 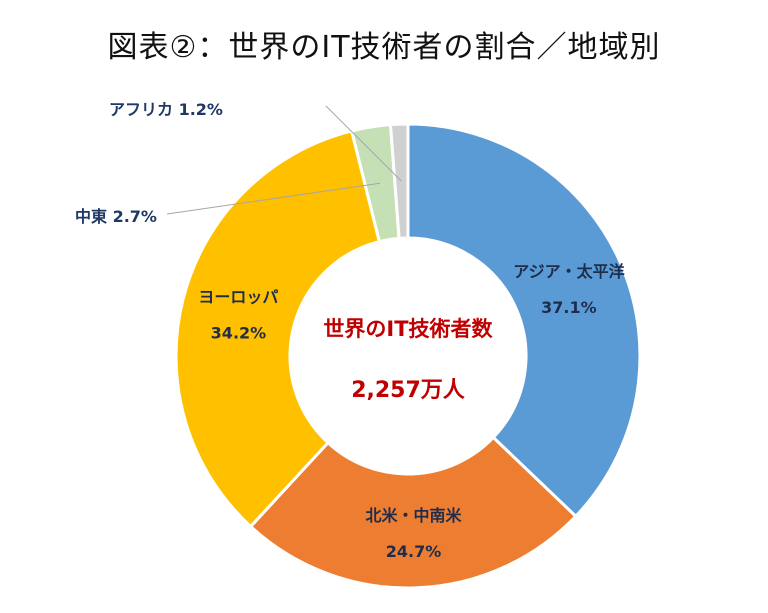 What do you see at coordinates (568, 271) in the screenshot?
I see `slice-label-1: アジア・太平洋` at bounding box center [568, 271].